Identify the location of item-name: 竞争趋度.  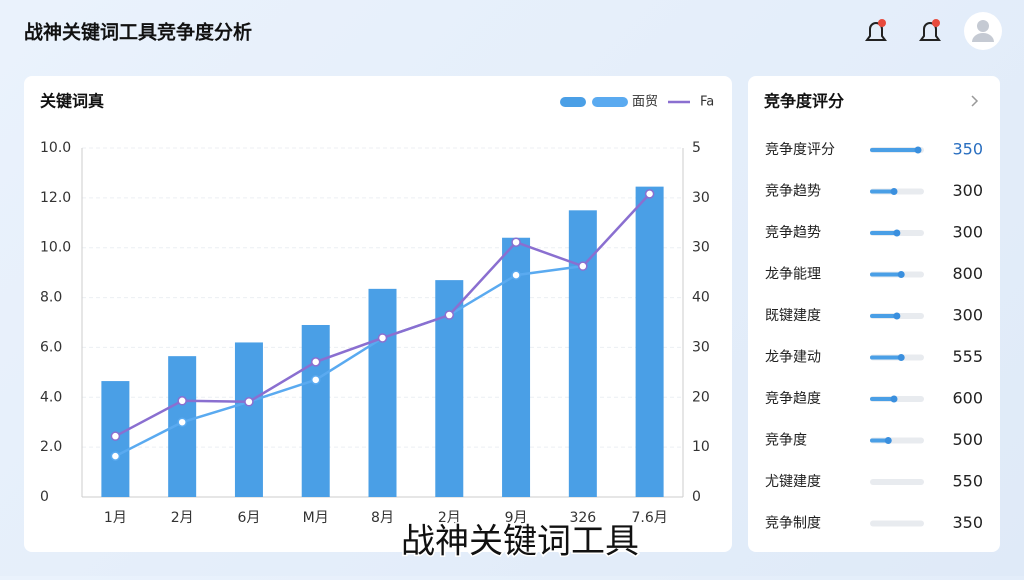
(793, 398).